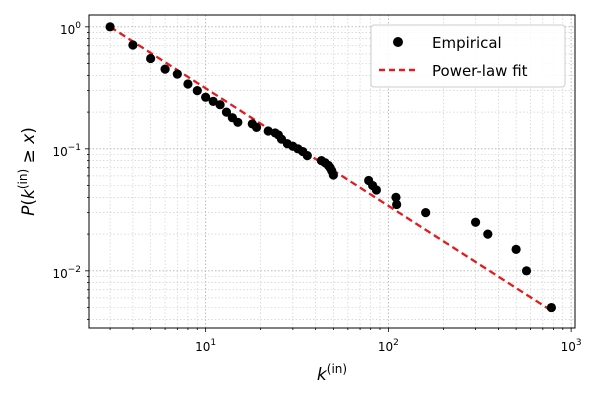 This screenshot has width=600, height=400. What do you see at coordinates (66, 151) in the screenshot?
I see `y-tick-label: 10⁻¹` at bounding box center [66, 151].